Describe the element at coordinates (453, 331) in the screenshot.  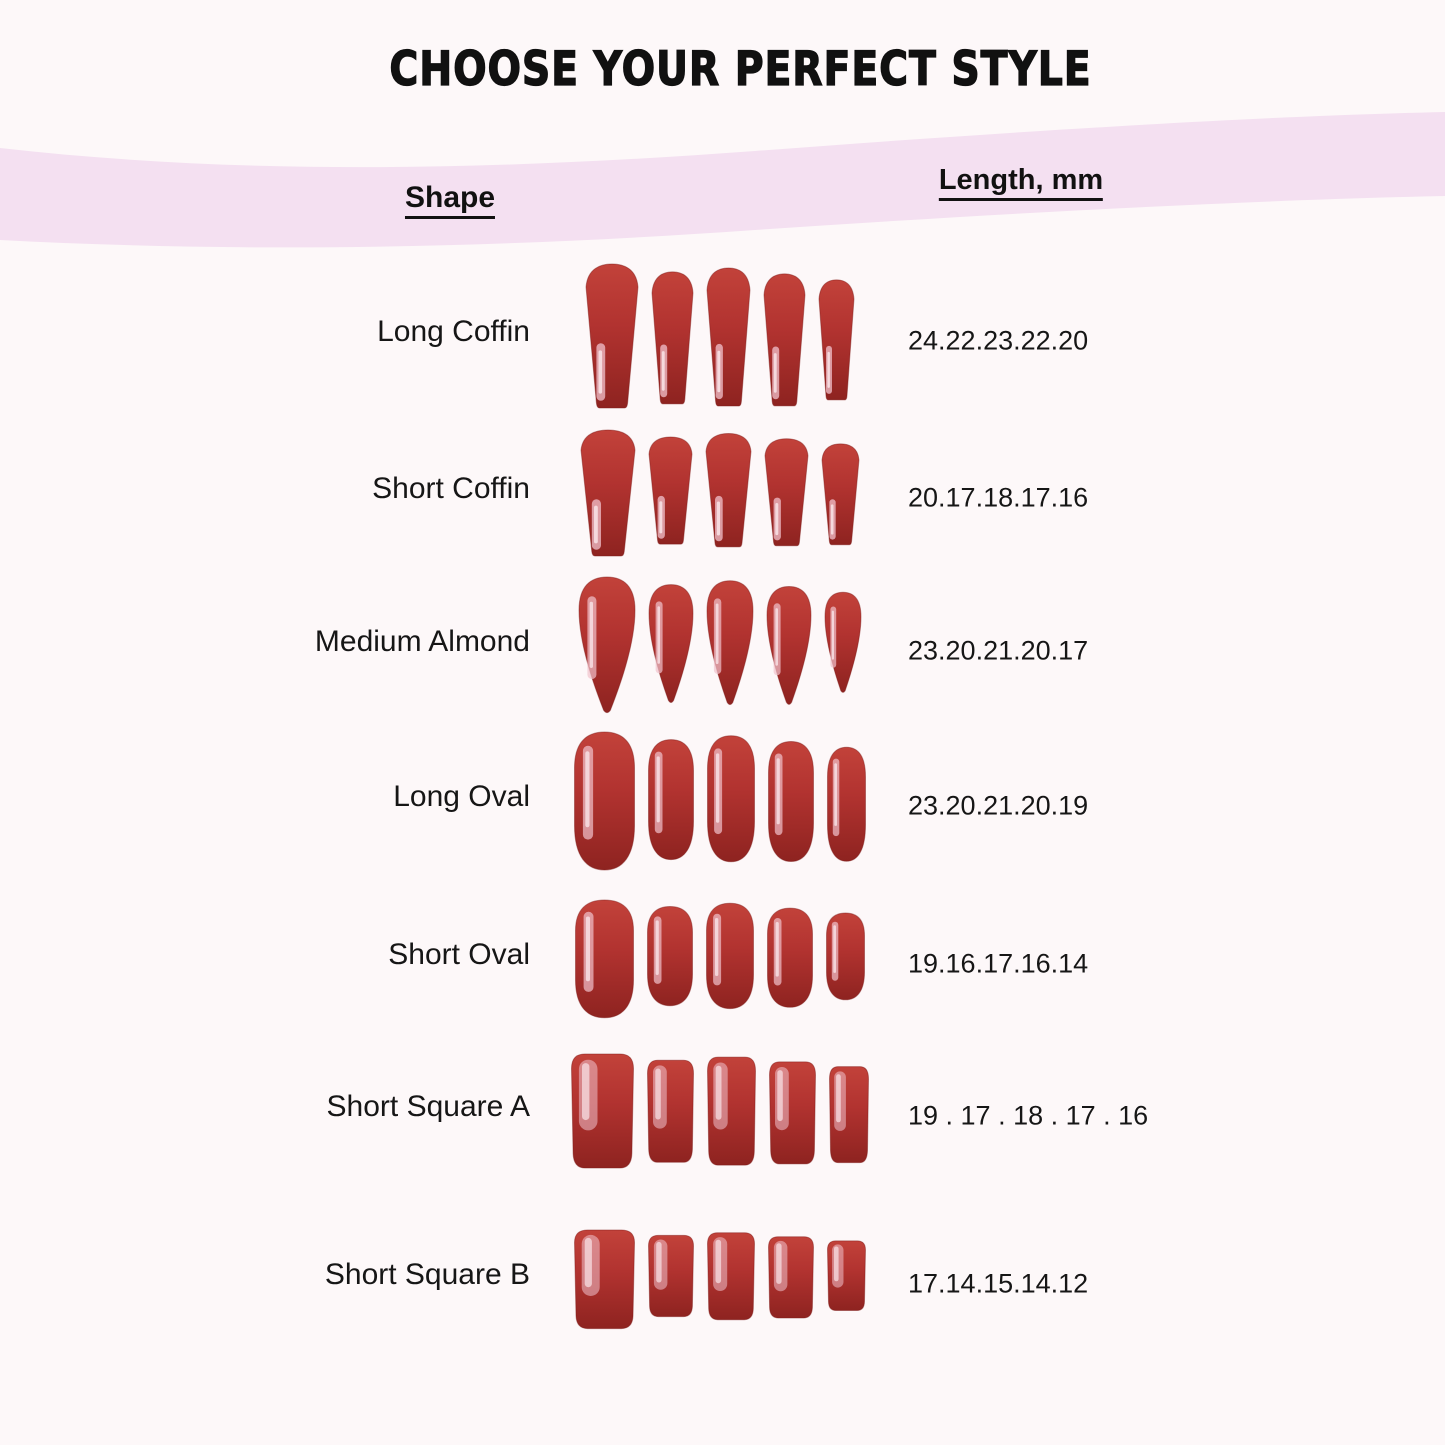
I see `shape-name: Long Coffin` at that location.